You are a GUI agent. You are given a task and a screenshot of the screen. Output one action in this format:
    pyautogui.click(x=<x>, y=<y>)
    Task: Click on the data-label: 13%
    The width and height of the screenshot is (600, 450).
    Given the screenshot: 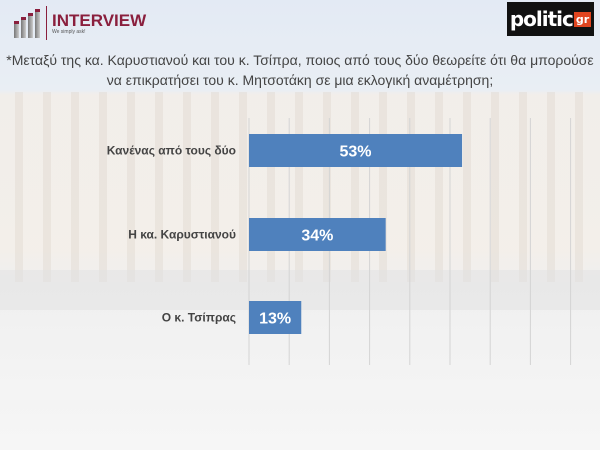 What is the action you would take?
    pyautogui.click(x=275, y=319)
    